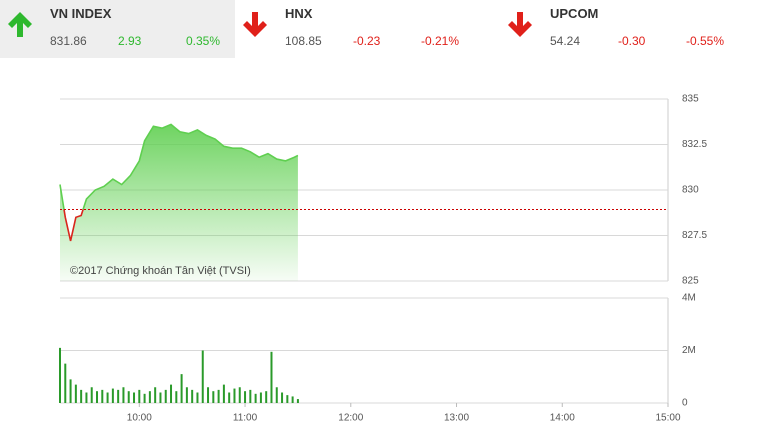  I want to click on x-tick-label: 14:00, so click(562, 418).